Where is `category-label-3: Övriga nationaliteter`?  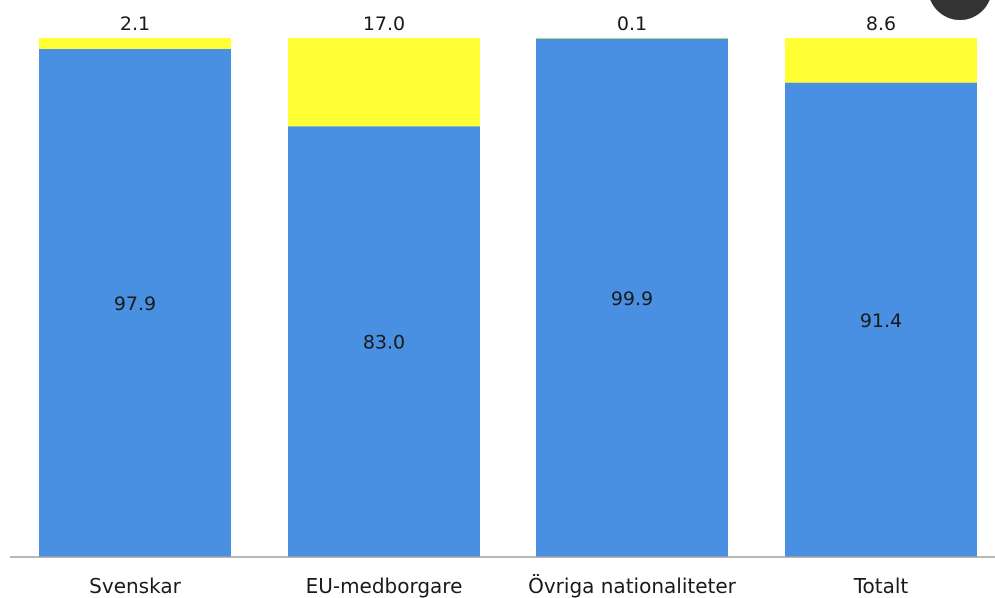
category-label-3: Övriga nationaliteter is located at coordinates (632, 586).